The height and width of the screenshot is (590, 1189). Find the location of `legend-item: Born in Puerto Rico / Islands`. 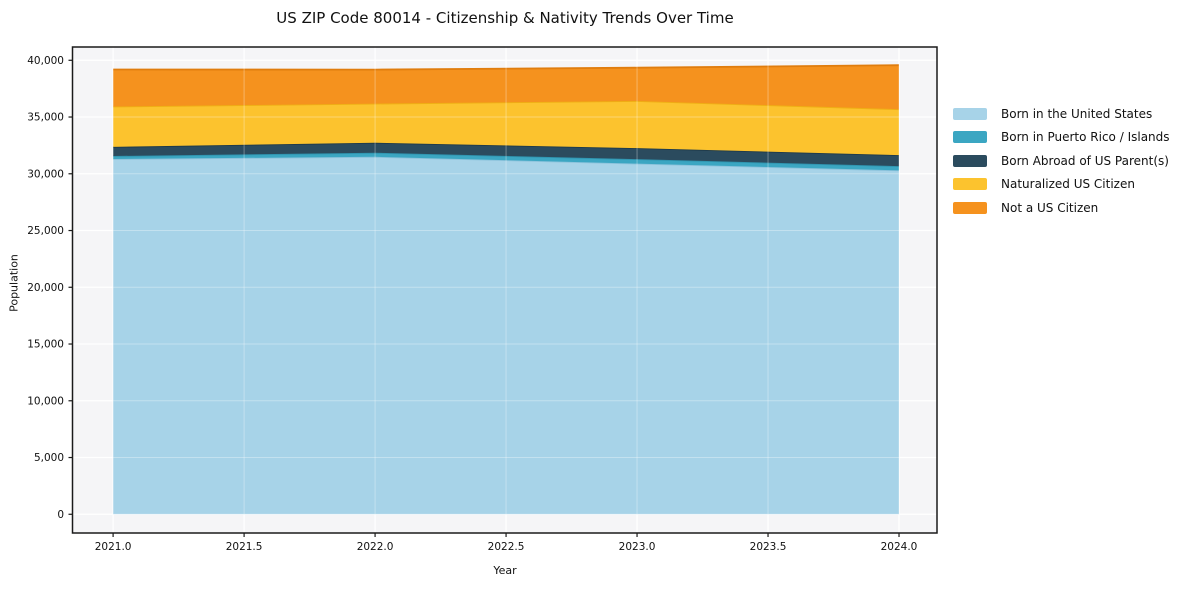

legend-item: Born in Puerto Rico / Islands is located at coordinates (1061, 138).